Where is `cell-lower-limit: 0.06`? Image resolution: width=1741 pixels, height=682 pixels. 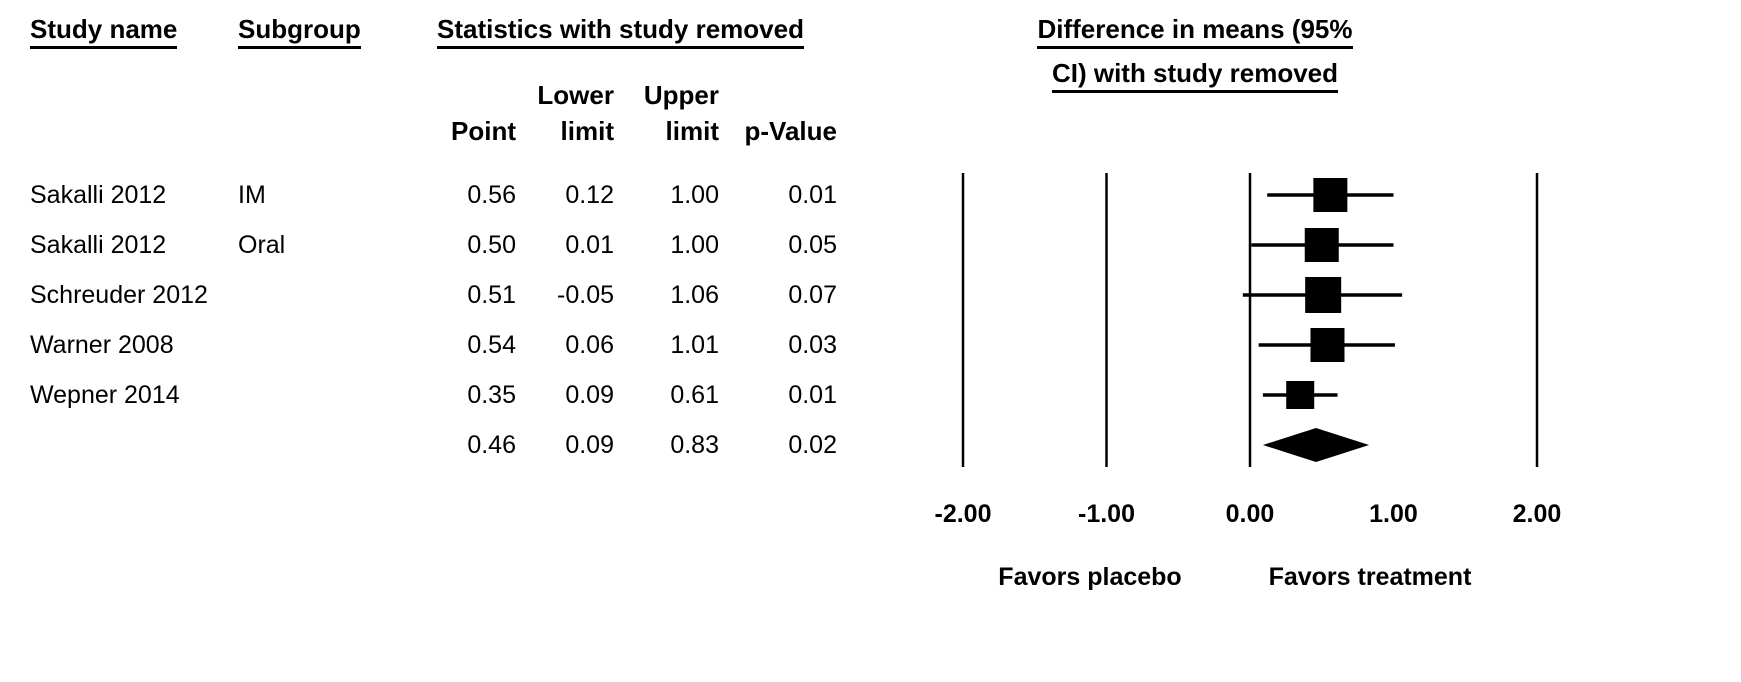 cell-lower-limit: 0.06 is located at coordinates (589, 345).